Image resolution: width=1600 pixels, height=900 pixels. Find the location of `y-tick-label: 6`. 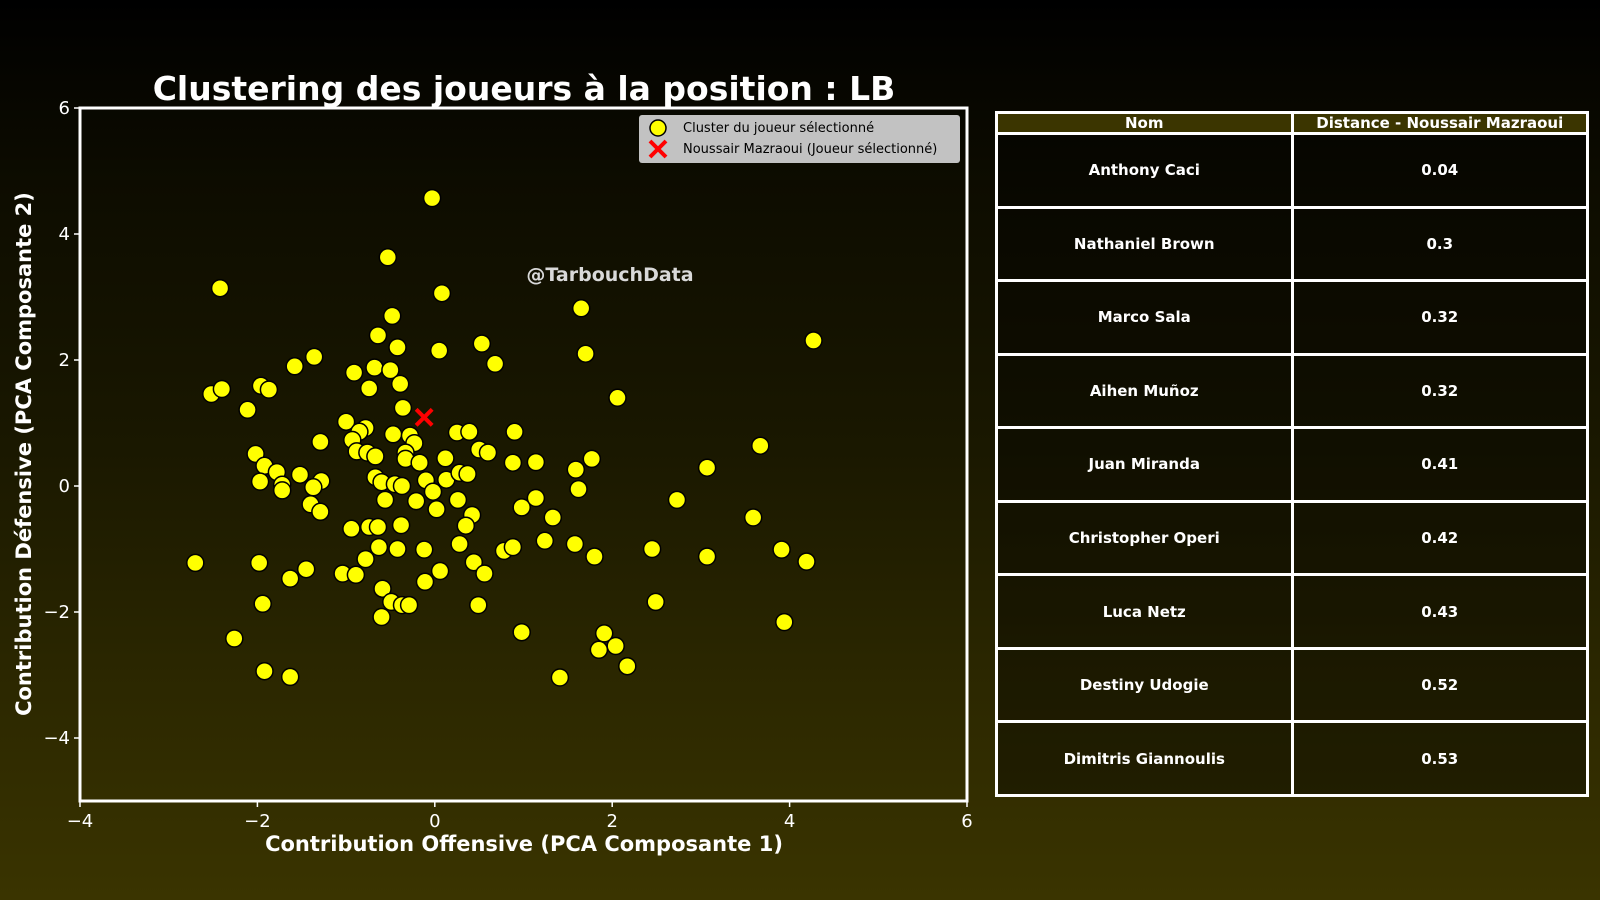

y-tick-label: 6 is located at coordinates (64, 108).